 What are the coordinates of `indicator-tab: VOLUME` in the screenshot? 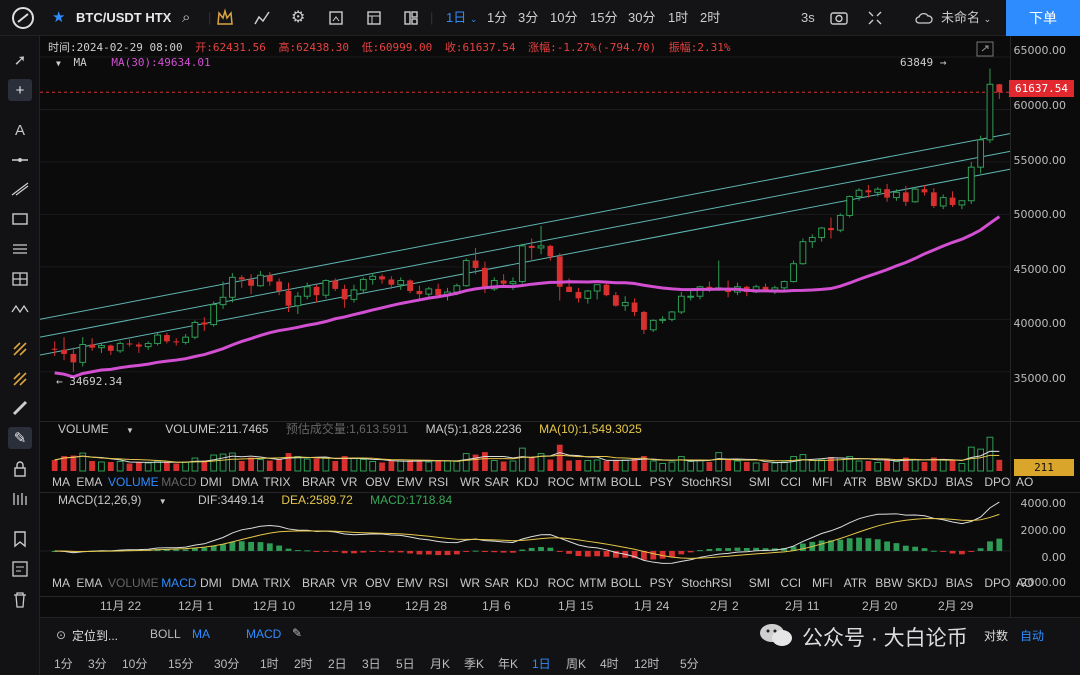 It's located at (133, 482).